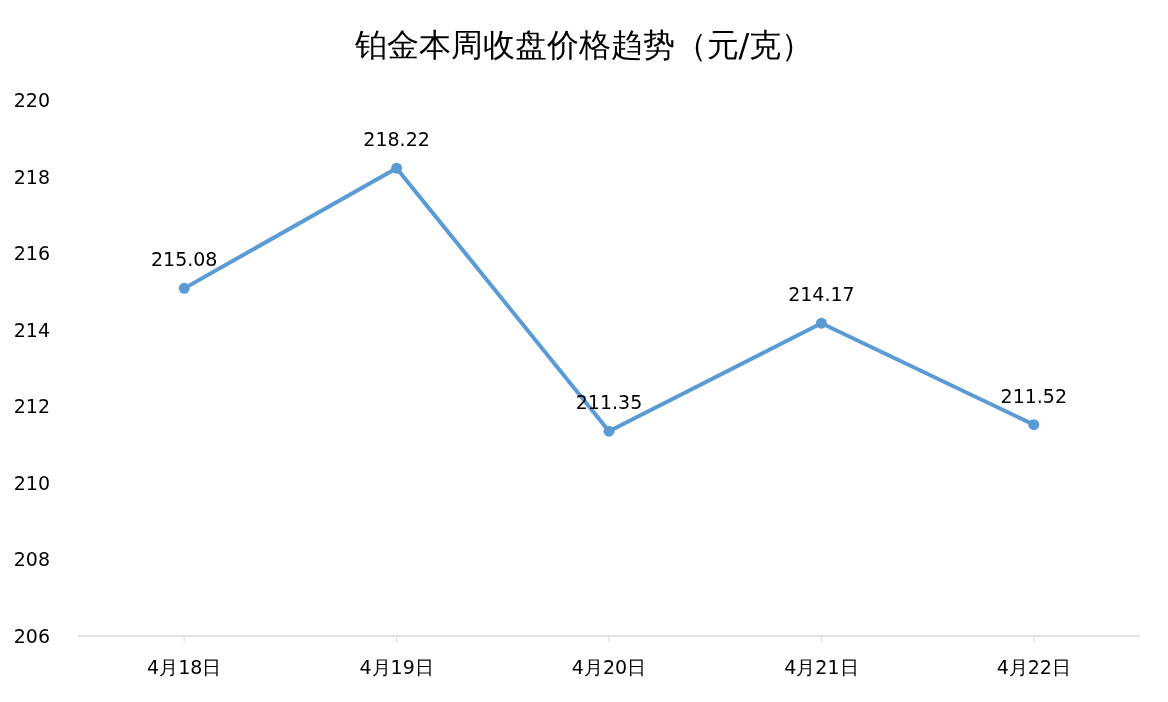  I want to click on x-tick-label: 4月20日, so click(609, 667).